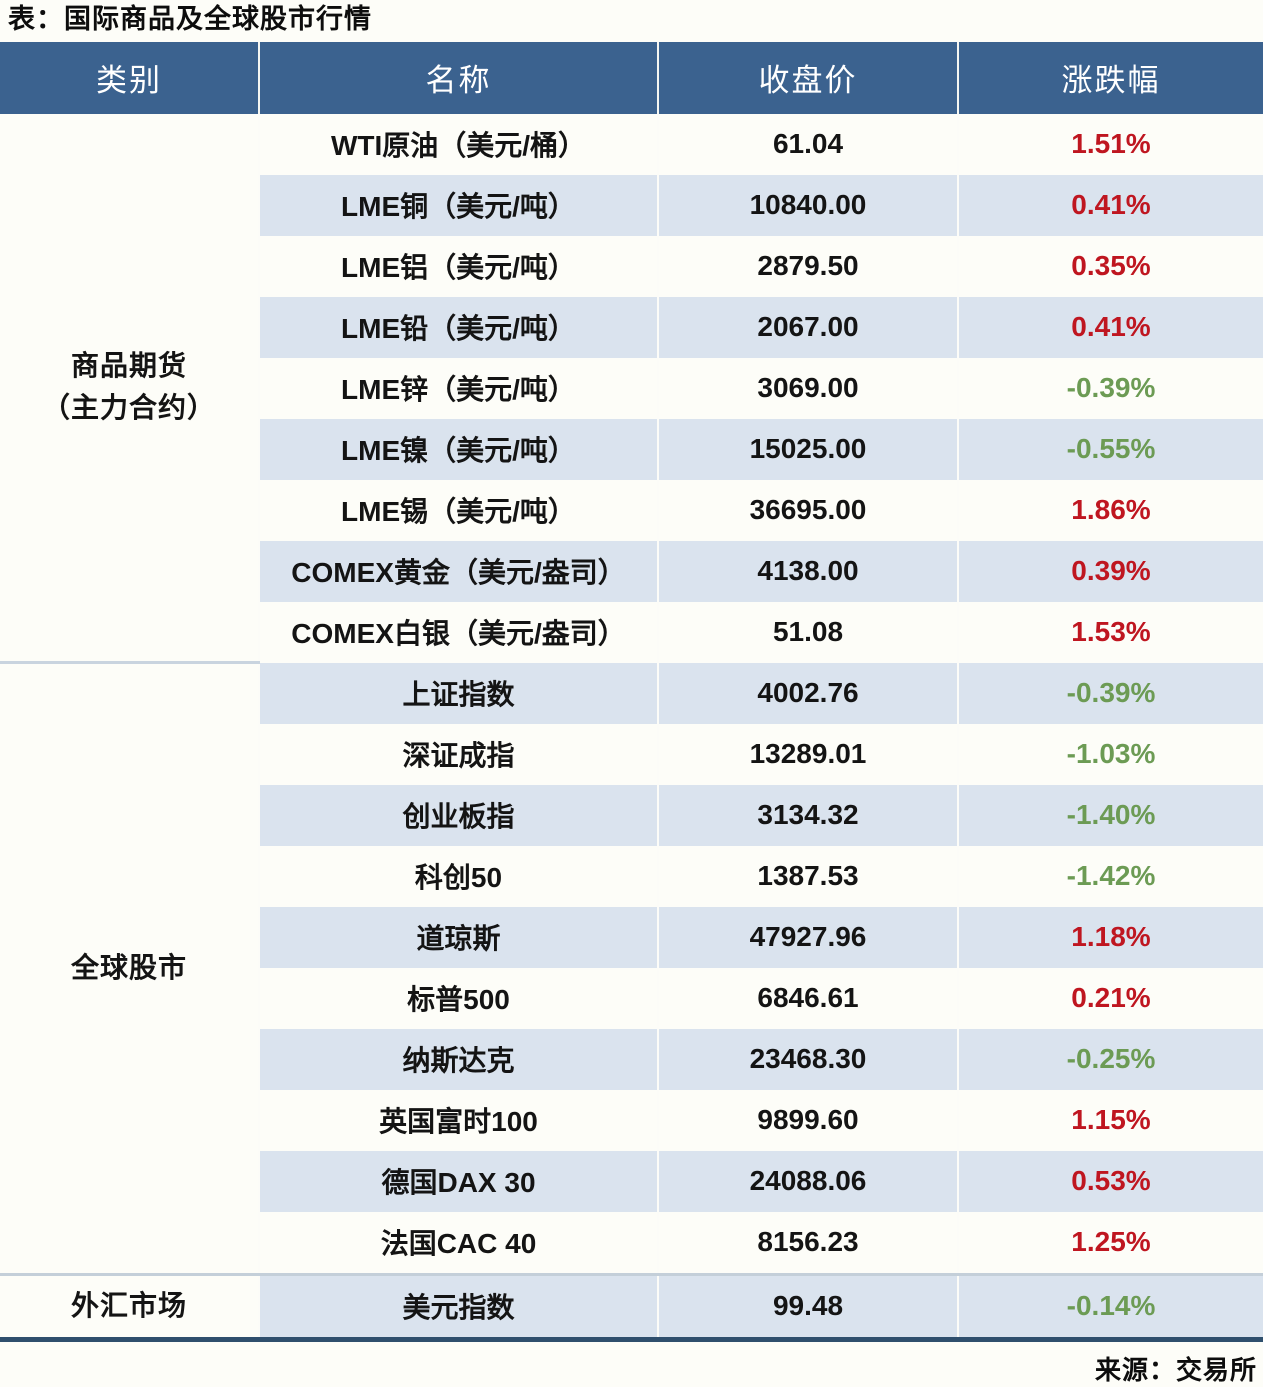 The image size is (1263, 1387). What do you see at coordinates (807, 571) in the screenshot?
I see `close-cell: 4138.00` at bounding box center [807, 571].